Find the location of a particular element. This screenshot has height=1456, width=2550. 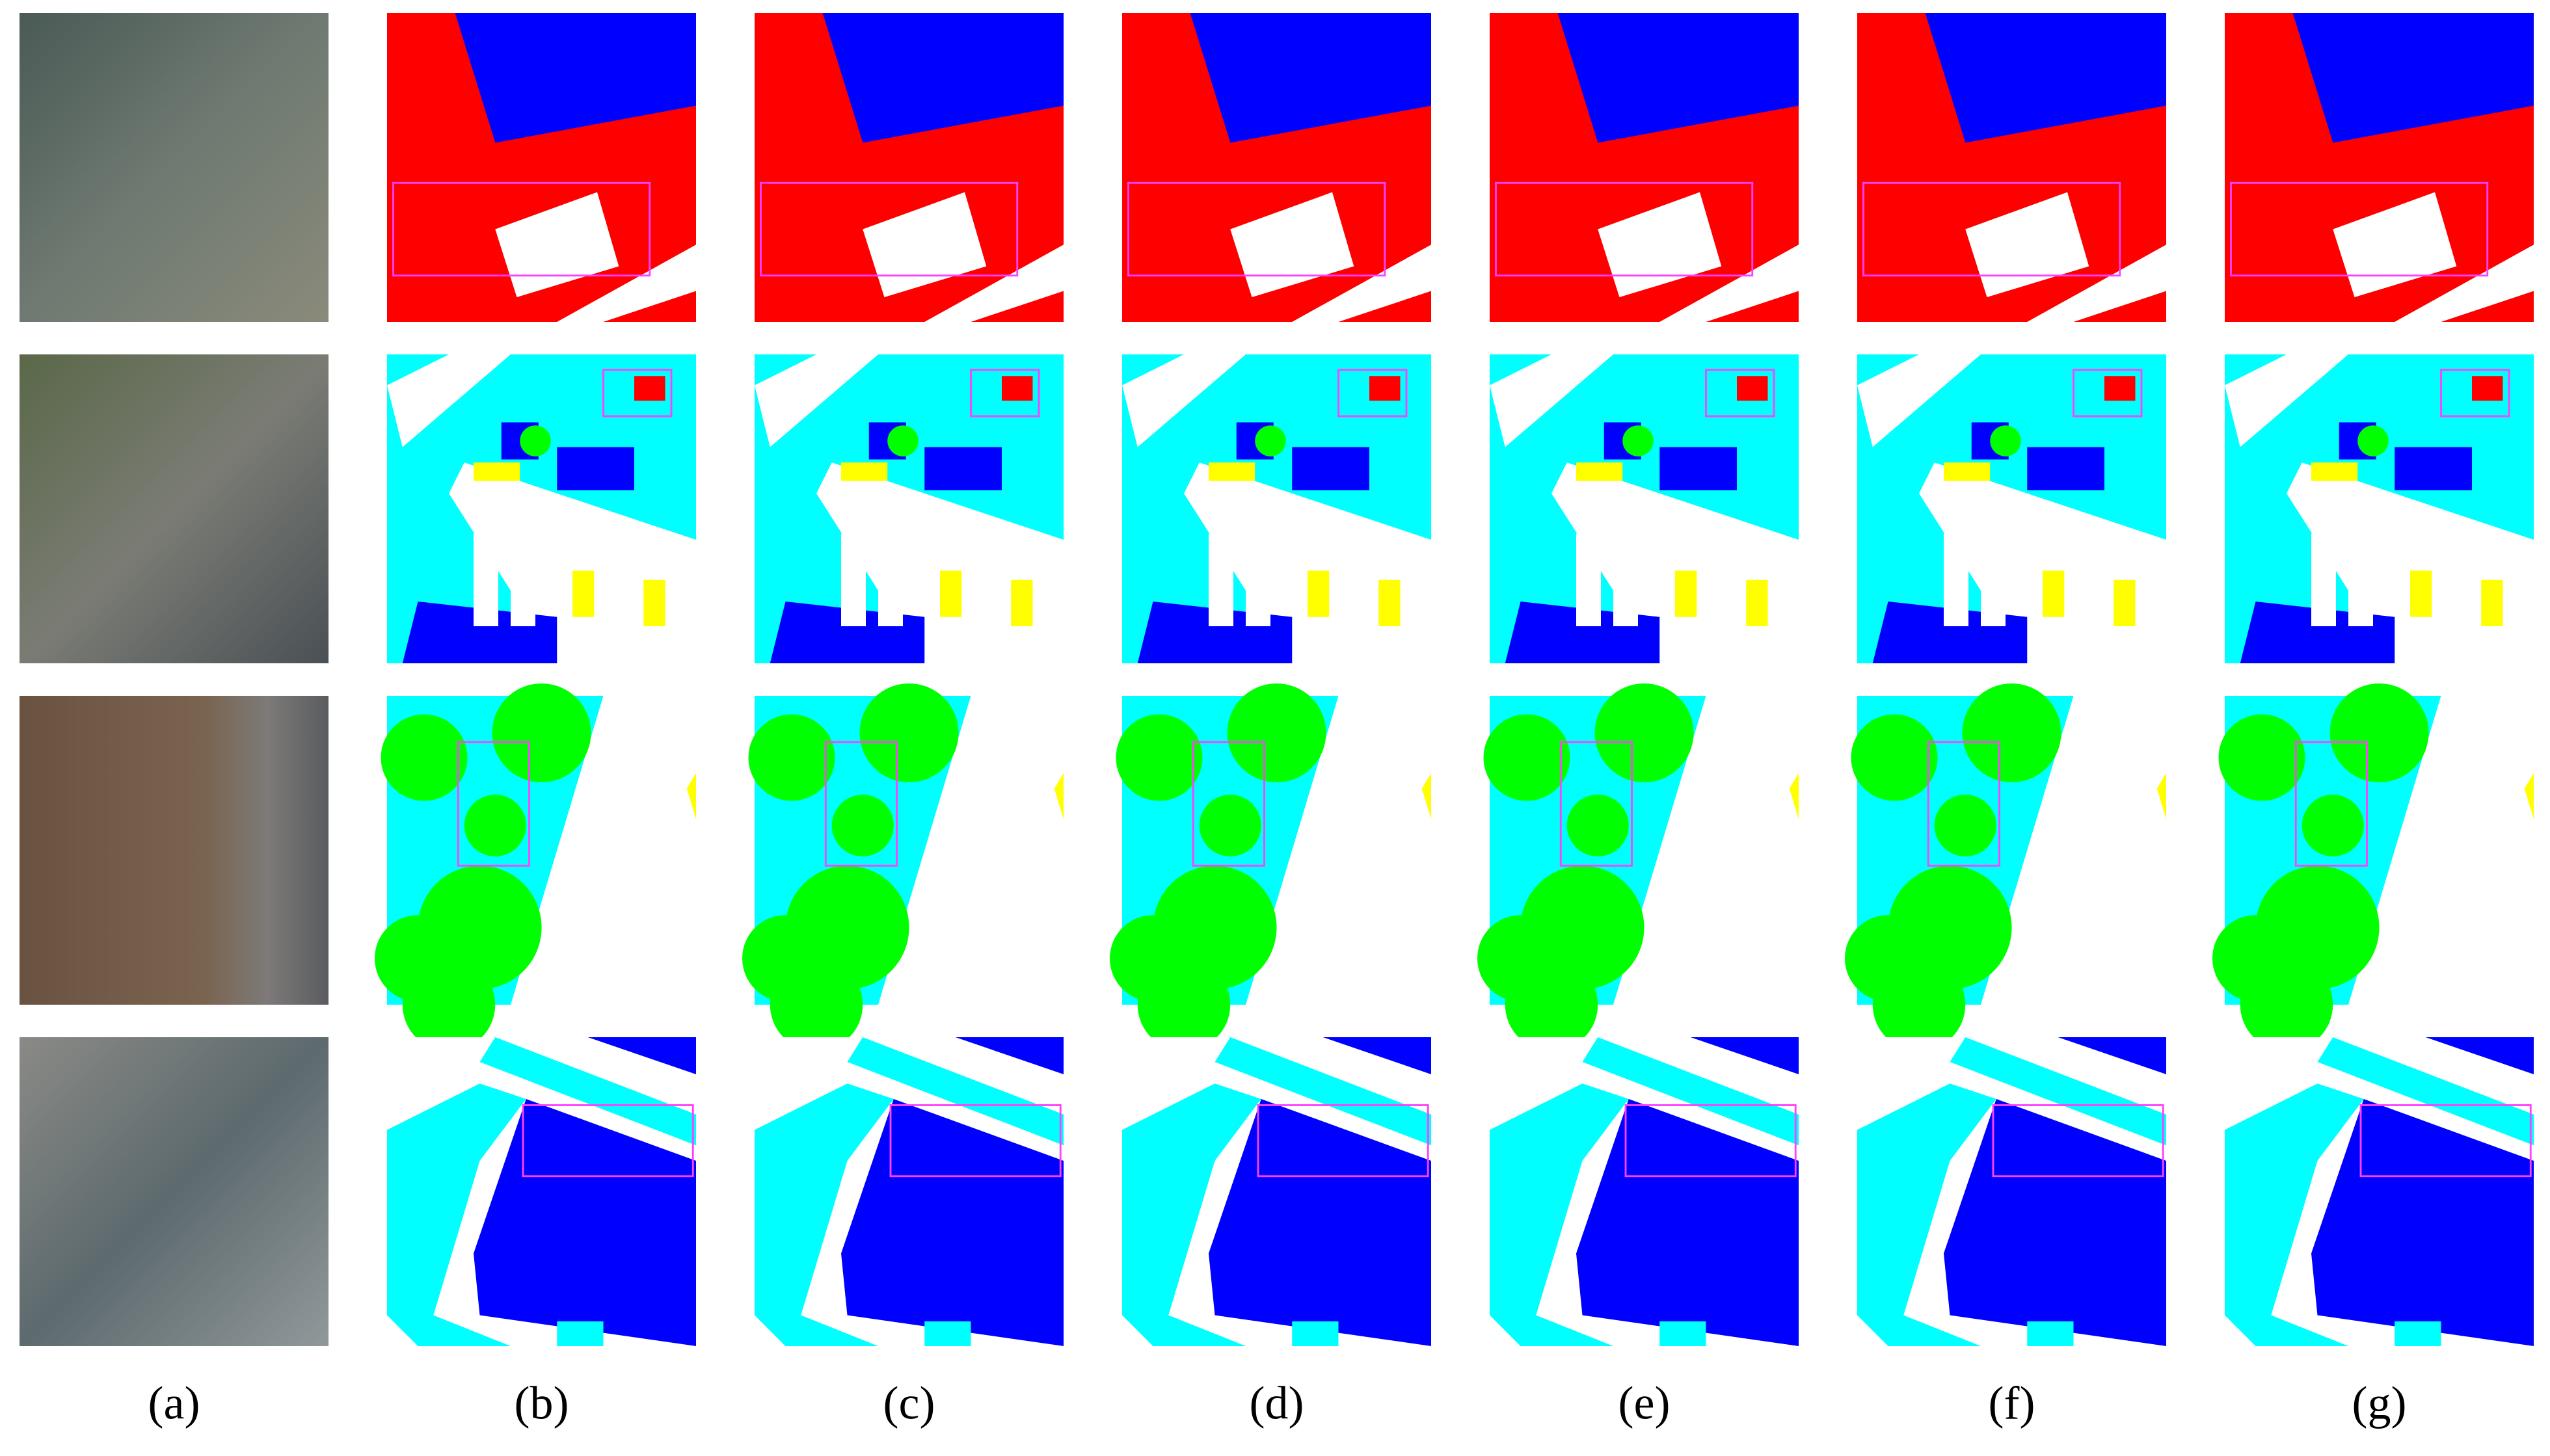

panel-label: (d) is located at coordinates (1277, 1403).